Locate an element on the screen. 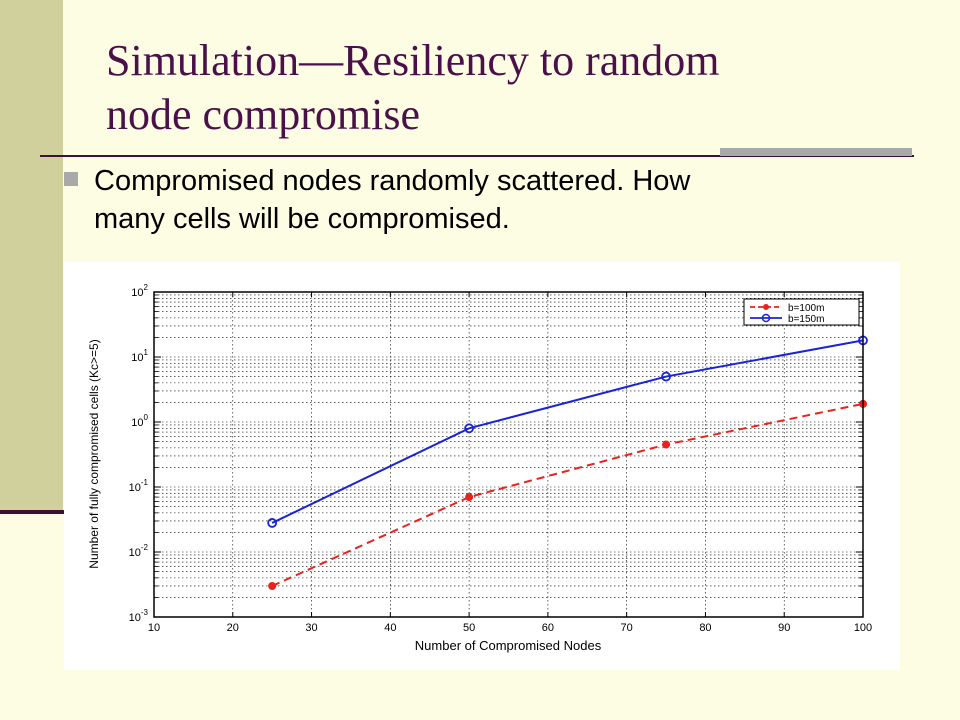 The image size is (960, 720). x-tick-label: 50 is located at coordinates (469, 628).